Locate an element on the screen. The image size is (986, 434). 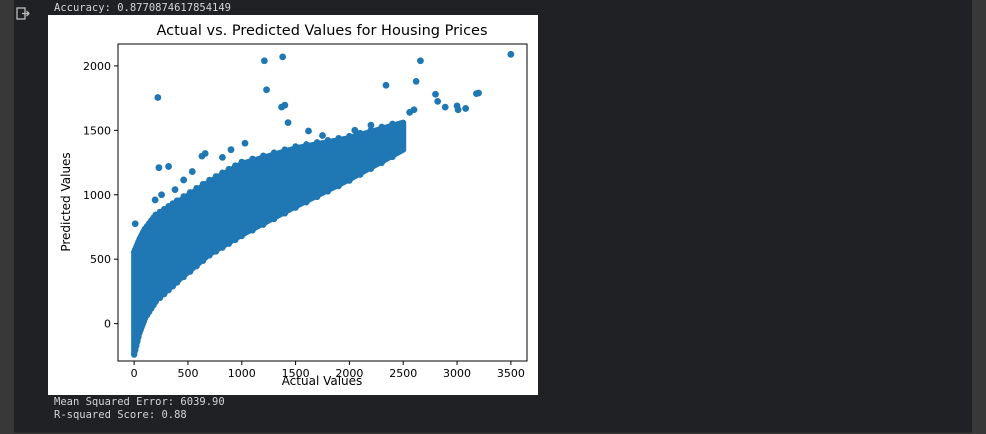
x-axis-label: Actual Values is located at coordinates (322, 381).